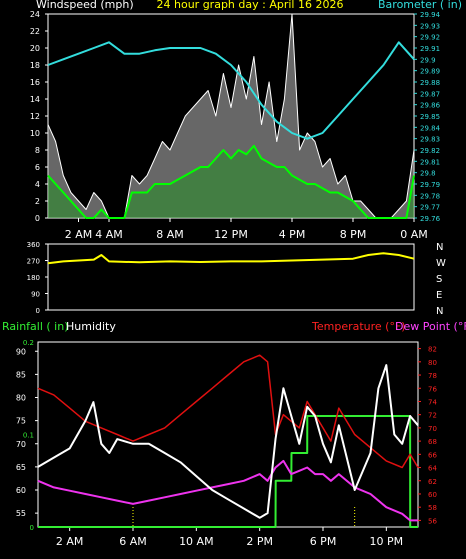  Describe the element at coordinates (35, 14) in the screenshot. I see `wind-y-tick-label: 24` at that location.